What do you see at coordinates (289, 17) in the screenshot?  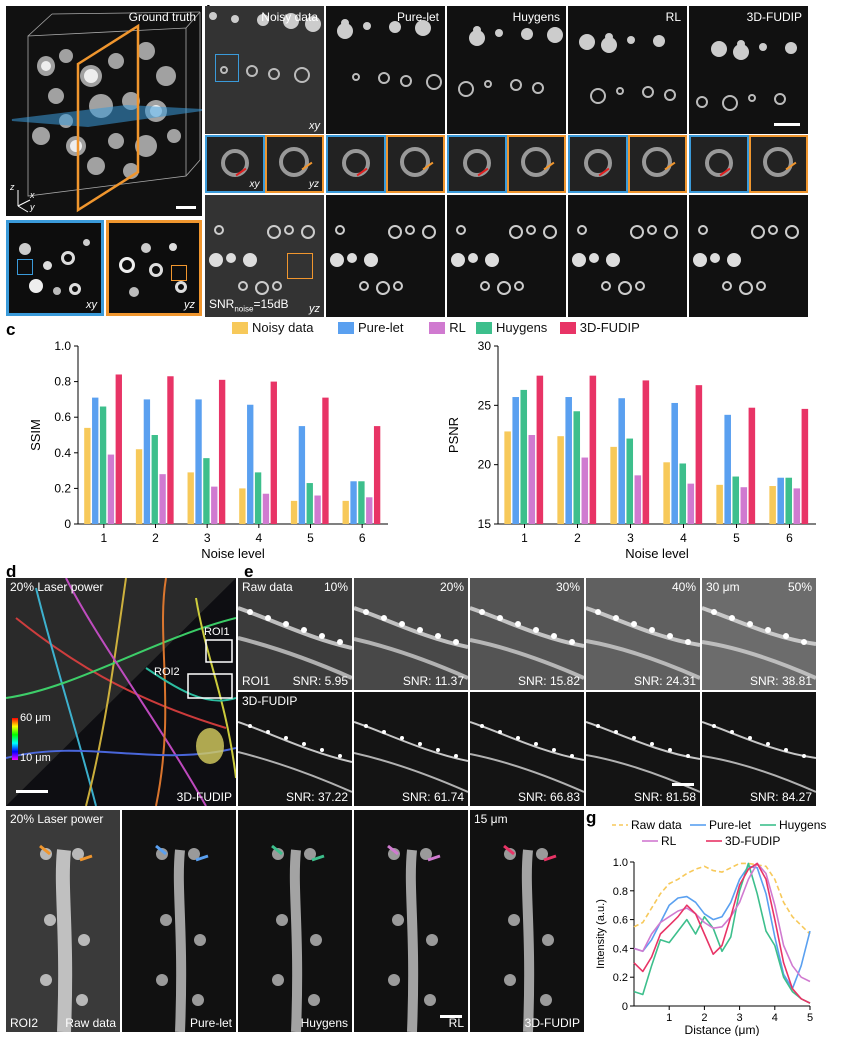 I see `b-column-title: Noisy data` at bounding box center [289, 17].